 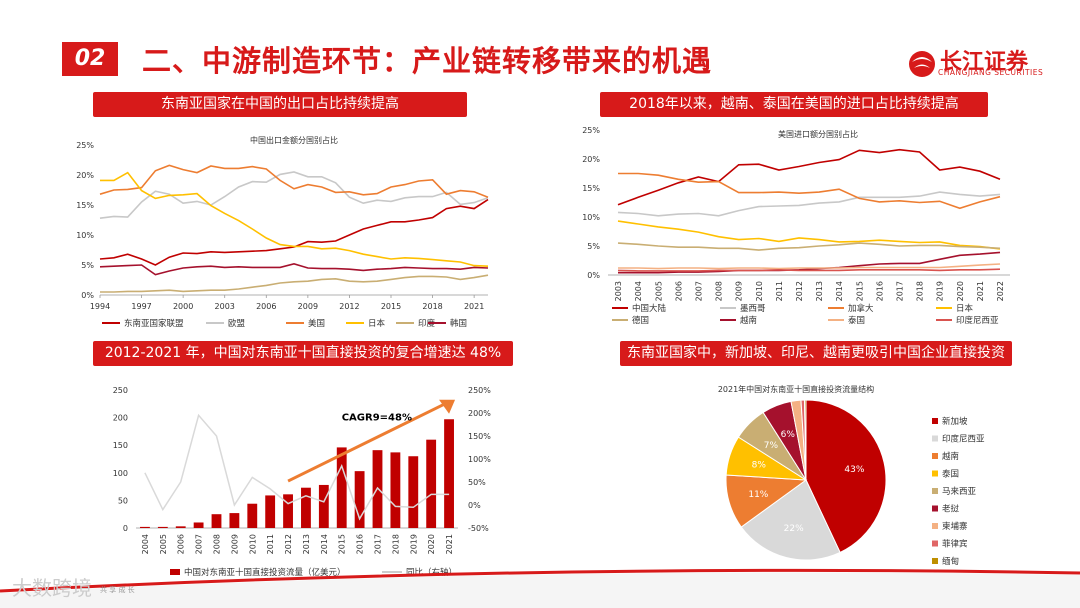 What do you see at coordinates (759, 466) in the screenshot?
I see `pie-data-label: 8%` at bounding box center [759, 466].